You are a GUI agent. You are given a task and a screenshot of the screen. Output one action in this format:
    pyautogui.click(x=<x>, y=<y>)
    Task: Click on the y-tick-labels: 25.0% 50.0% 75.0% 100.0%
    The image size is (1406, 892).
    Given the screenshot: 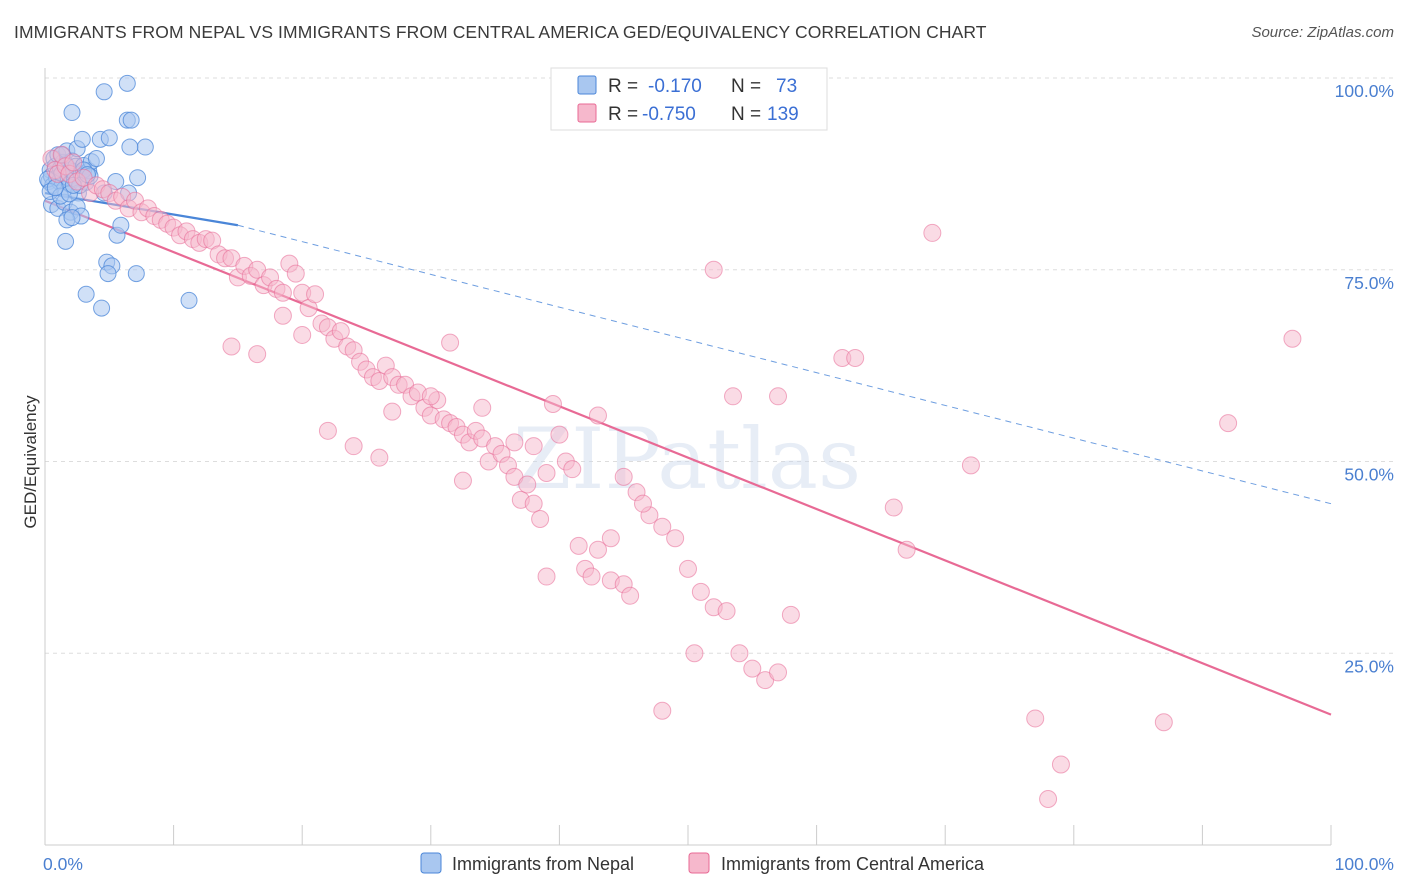 What is the action you would take?
    pyautogui.click(x=1364, y=378)
    